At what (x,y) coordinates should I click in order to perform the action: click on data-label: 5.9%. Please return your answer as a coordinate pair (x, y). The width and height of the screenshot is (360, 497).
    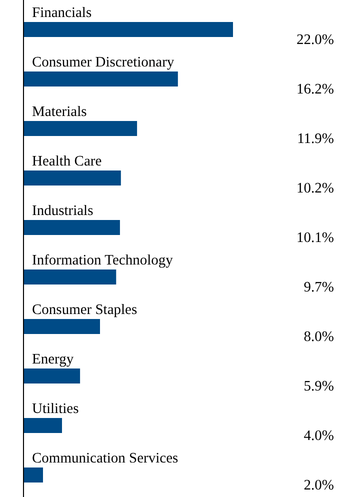
    Looking at the image, I should click on (319, 386).